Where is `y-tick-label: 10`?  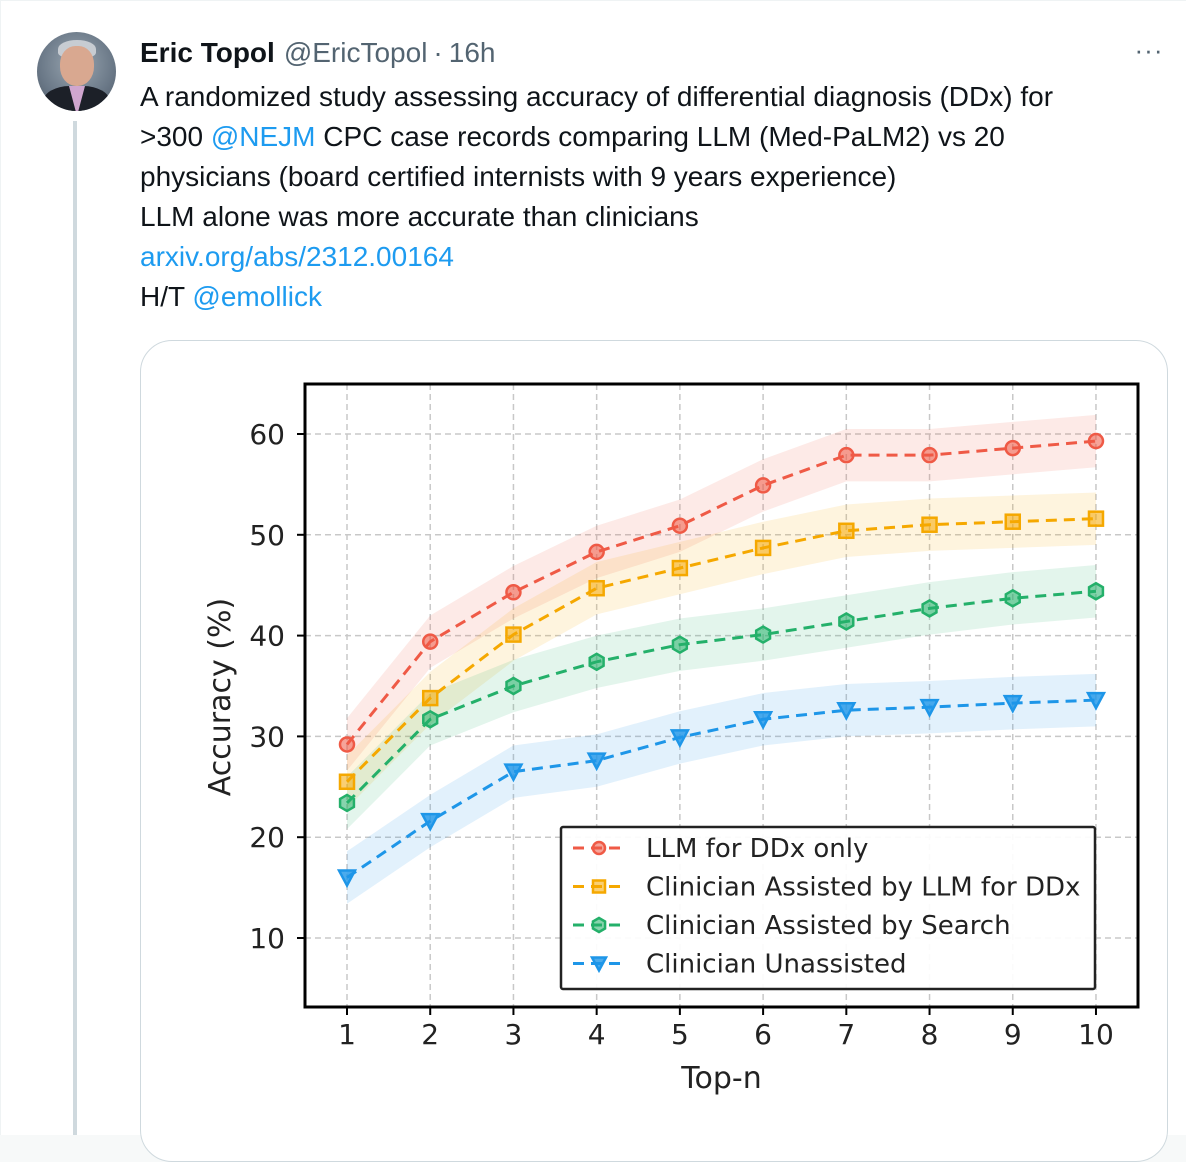
y-tick-label: 10 is located at coordinates (267, 938).